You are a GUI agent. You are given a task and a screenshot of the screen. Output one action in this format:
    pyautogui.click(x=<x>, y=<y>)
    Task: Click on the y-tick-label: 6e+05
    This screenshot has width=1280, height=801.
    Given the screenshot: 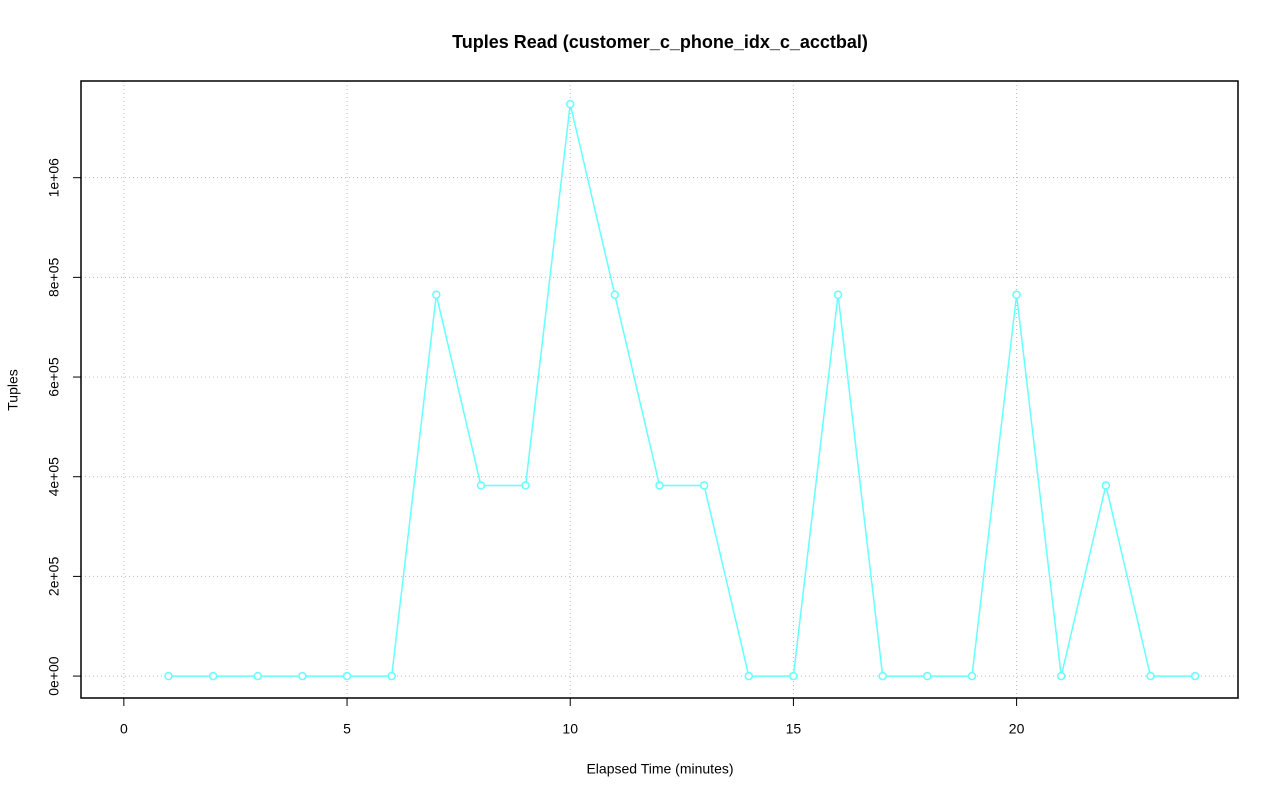 What is the action you would take?
    pyautogui.click(x=54, y=377)
    